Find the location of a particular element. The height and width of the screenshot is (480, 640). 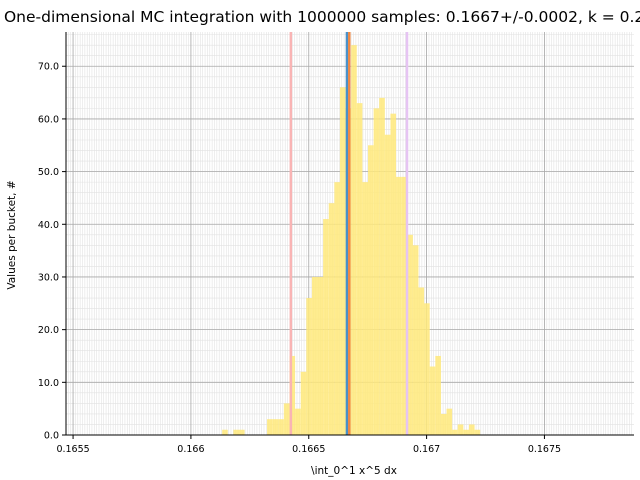

y-tick-label: 50.0 is located at coordinates (48, 172).